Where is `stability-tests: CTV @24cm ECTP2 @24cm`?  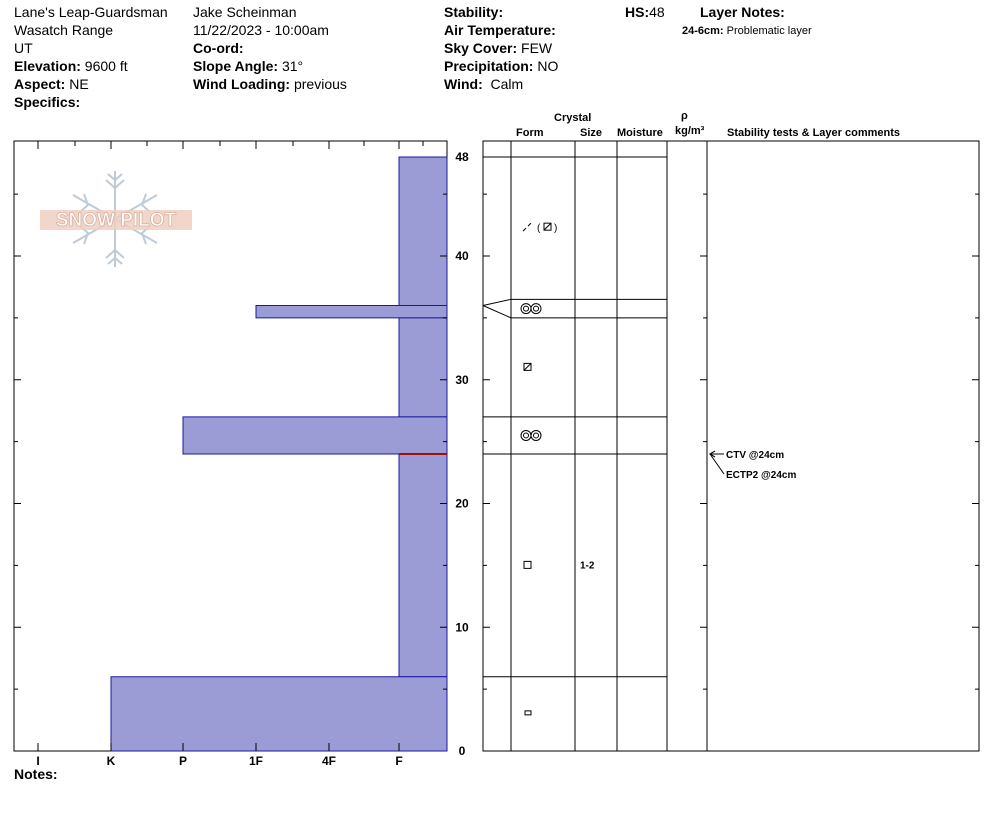 stability-tests: CTV @24cm ECTP2 @24cm is located at coordinates (752, 465).